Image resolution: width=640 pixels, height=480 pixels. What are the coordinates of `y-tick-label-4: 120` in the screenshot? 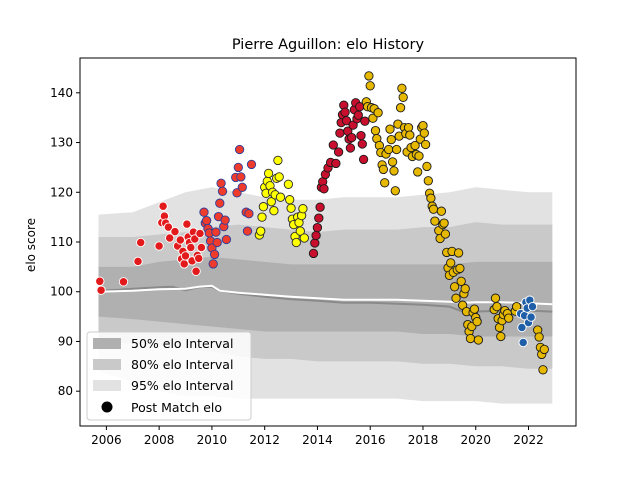 It's located at (61, 192).